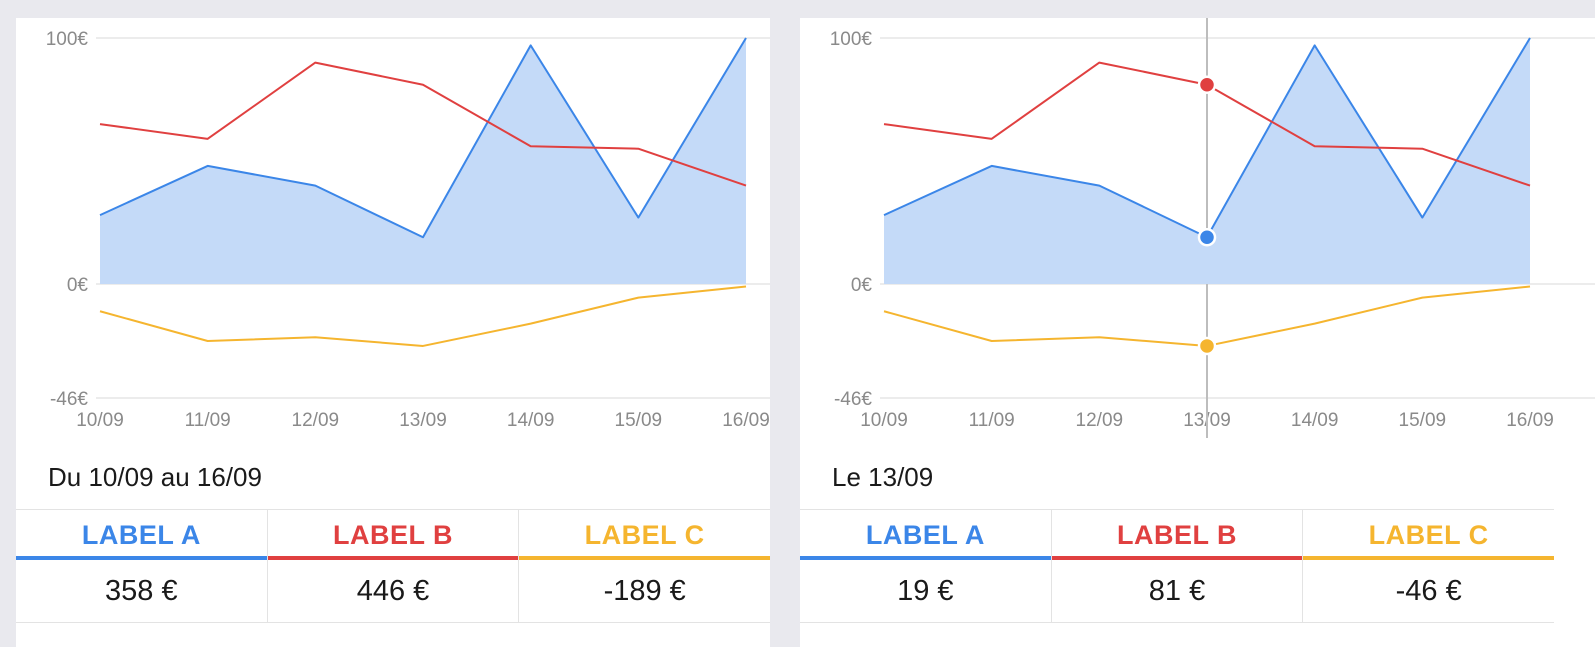 The height and width of the screenshot is (647, 1595). What do you see at coordinates (644, 566) in the screenshot?
I see `summary-col-label-c: LABEL C -189 €` at bounding box center [644, 566].